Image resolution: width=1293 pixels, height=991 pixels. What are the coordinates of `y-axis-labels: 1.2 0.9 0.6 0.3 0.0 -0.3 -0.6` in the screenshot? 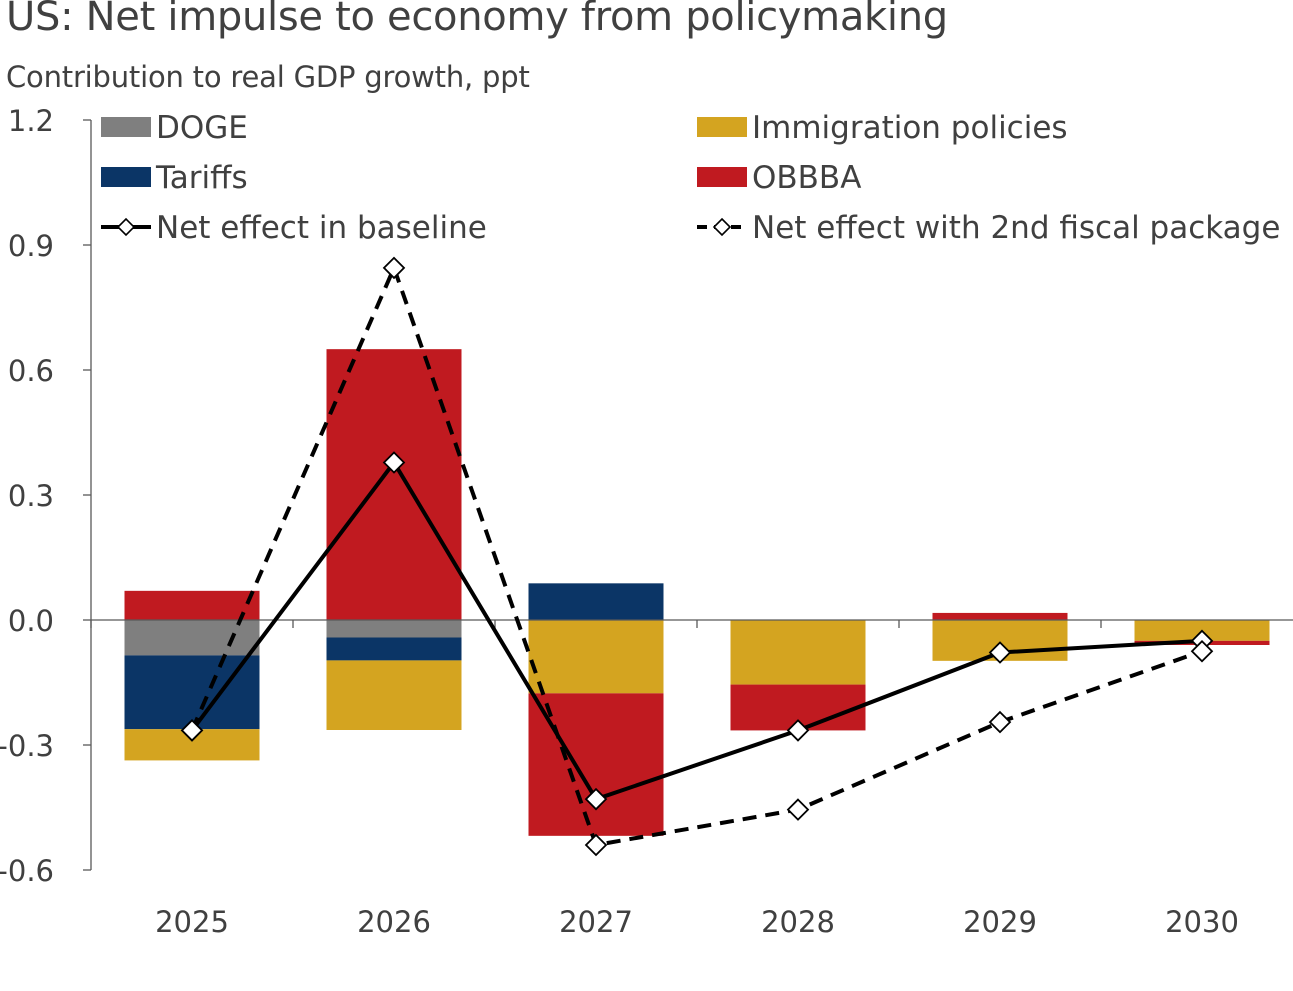 It's located at (27, 496).